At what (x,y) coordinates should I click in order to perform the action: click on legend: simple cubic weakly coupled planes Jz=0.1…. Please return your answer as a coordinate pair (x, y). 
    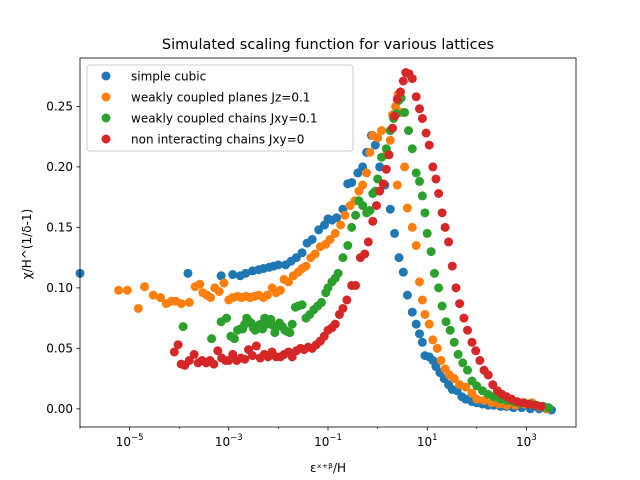
    Looking at the image, I should click on (220, 108).